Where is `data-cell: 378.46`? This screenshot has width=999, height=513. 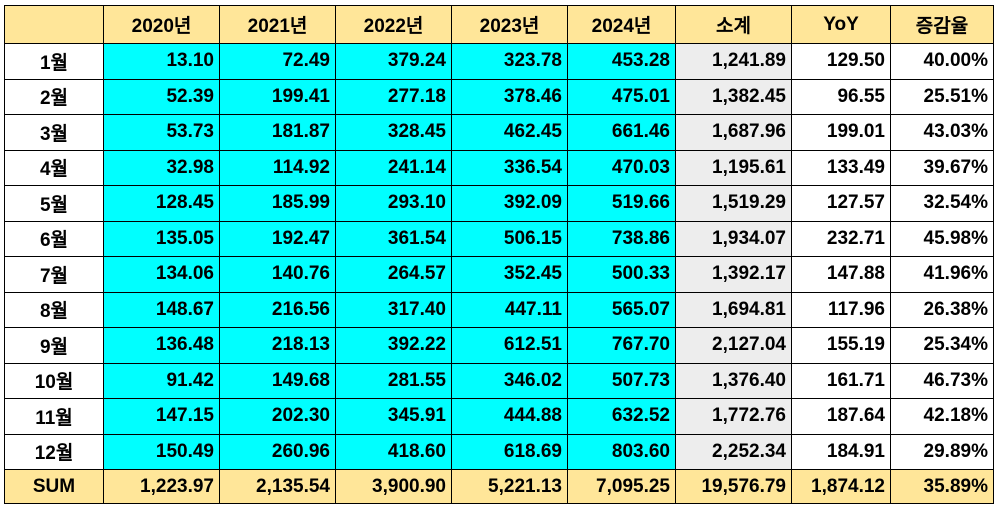 data-cell: 378.46 is located at coordinates (509, 96).